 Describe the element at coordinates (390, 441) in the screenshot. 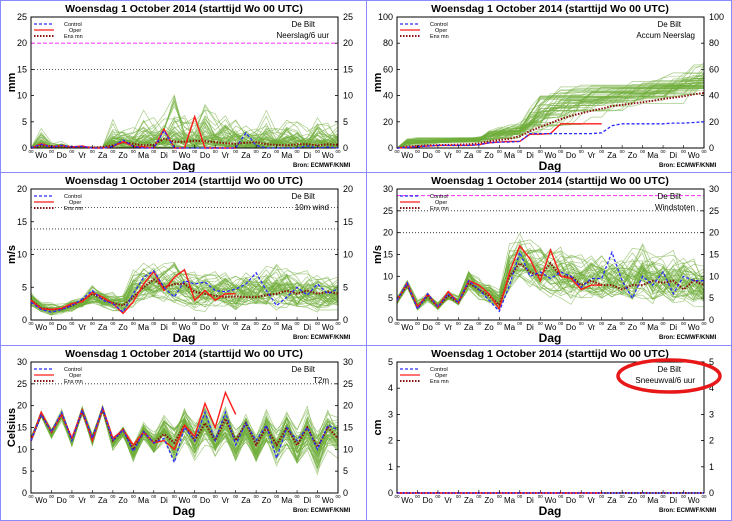

I see `y-tick-label-left: 2` at that location.